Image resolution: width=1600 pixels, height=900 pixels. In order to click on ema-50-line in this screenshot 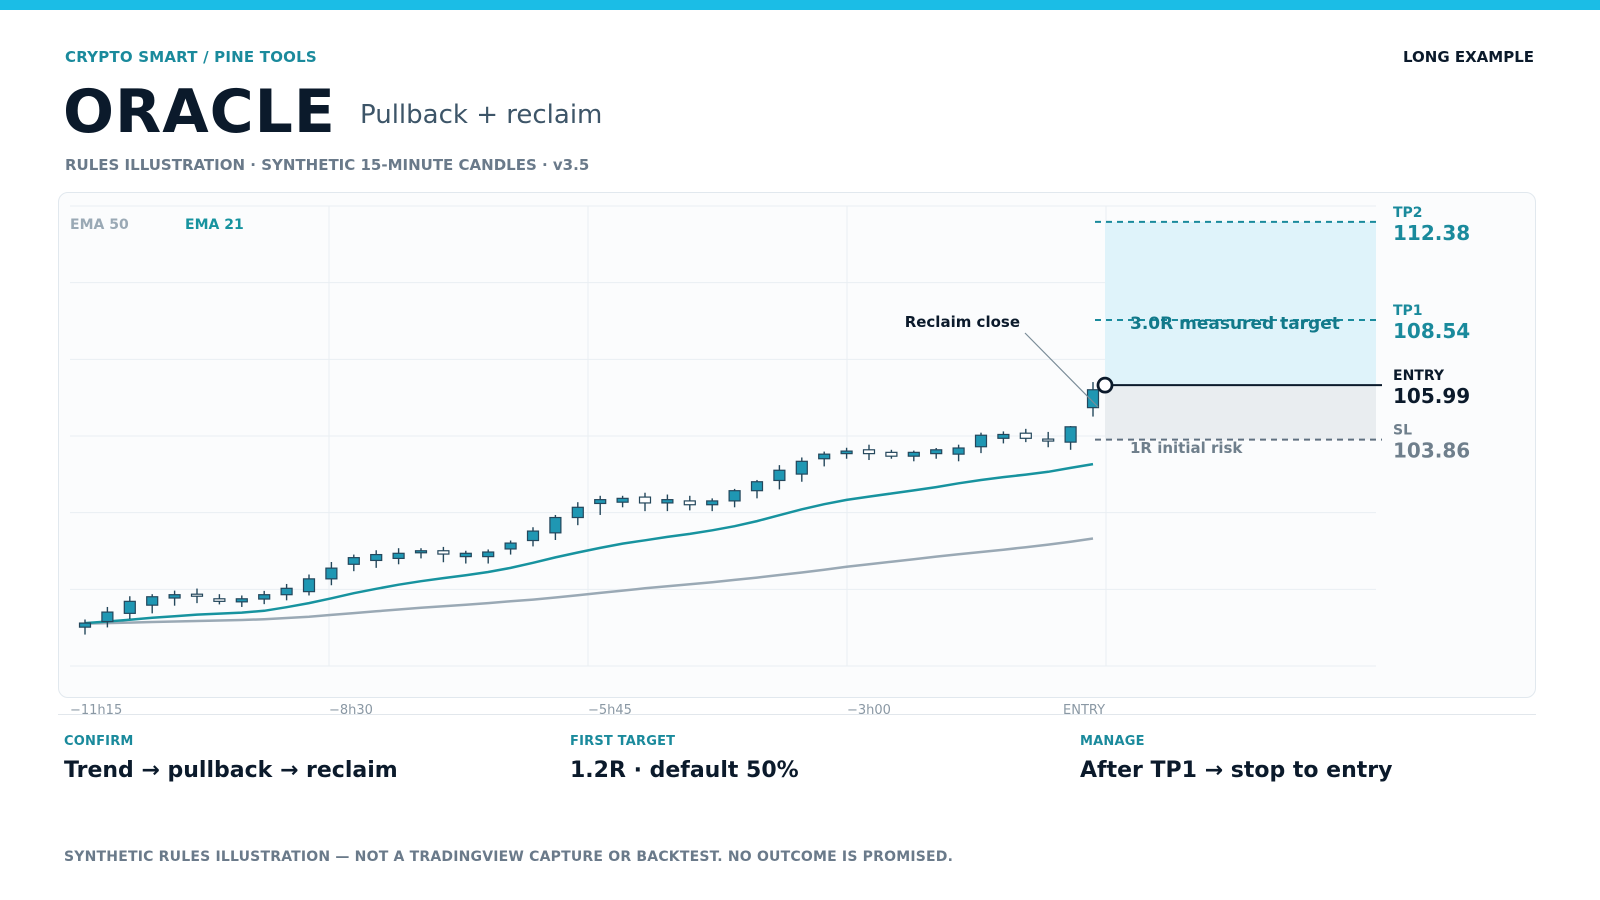, I will do `click(589, 581)`.